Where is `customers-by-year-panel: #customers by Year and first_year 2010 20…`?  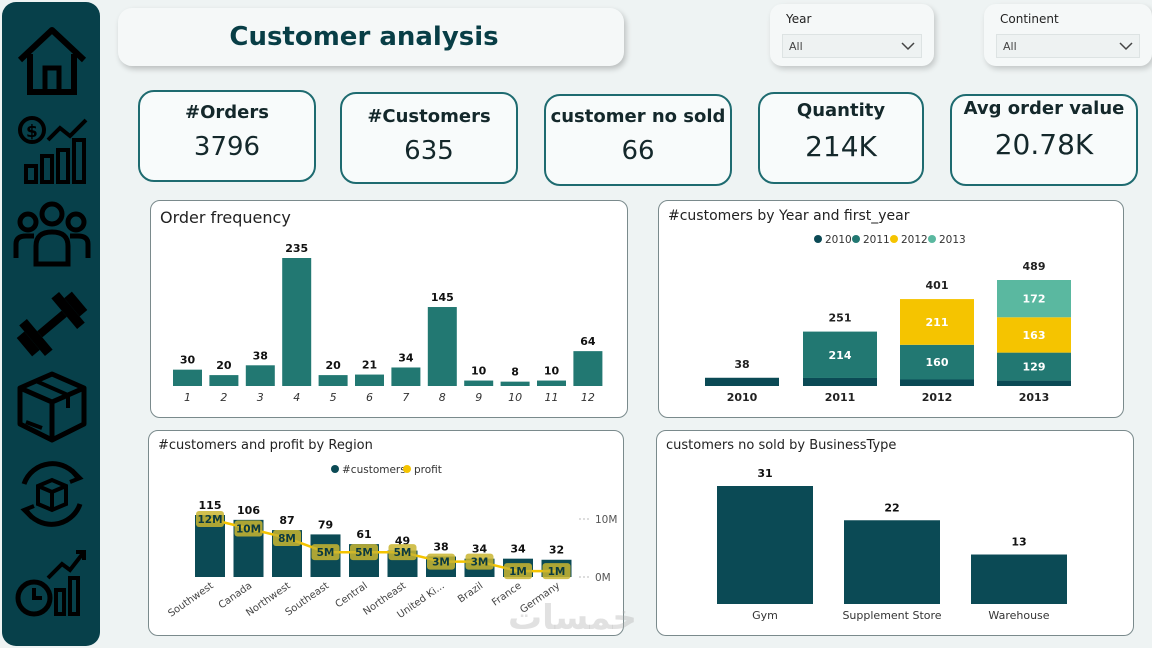 customers-by-year-panel: #customers by Year and first_year 2010 20… is located at coordinates (891, 309).